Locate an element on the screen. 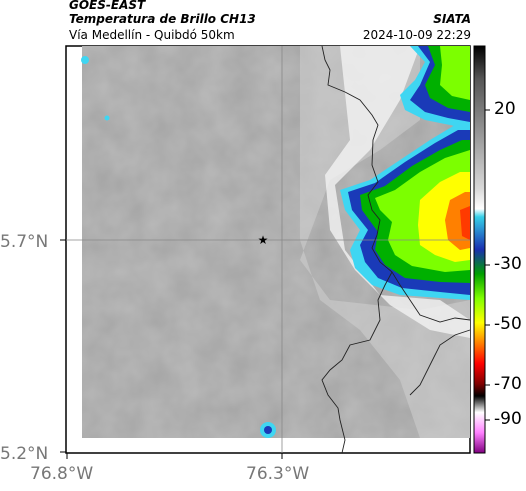  lat-label-south: 5.2°N is located at coordinates (24, 454).